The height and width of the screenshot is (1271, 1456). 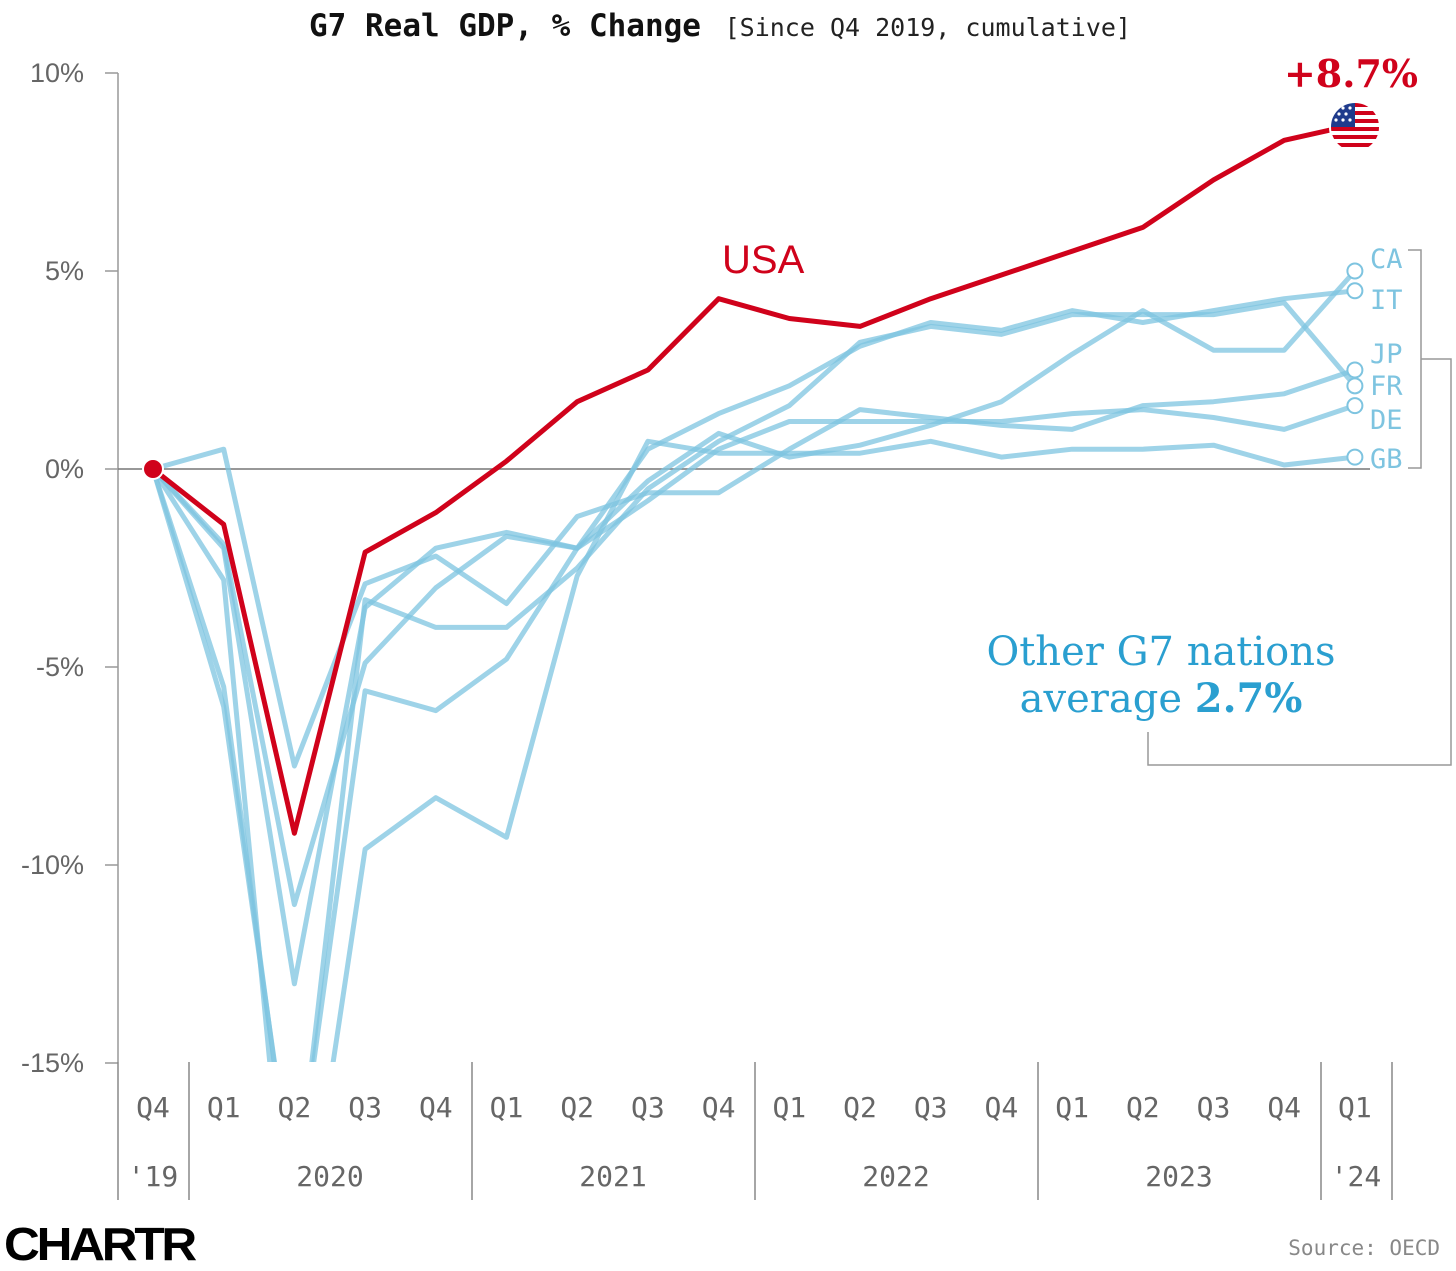 What do you see at coordinates (1386, 354) in the screenshot?
I see `country-label-jp: JP` at bounding box center [1386, 354].